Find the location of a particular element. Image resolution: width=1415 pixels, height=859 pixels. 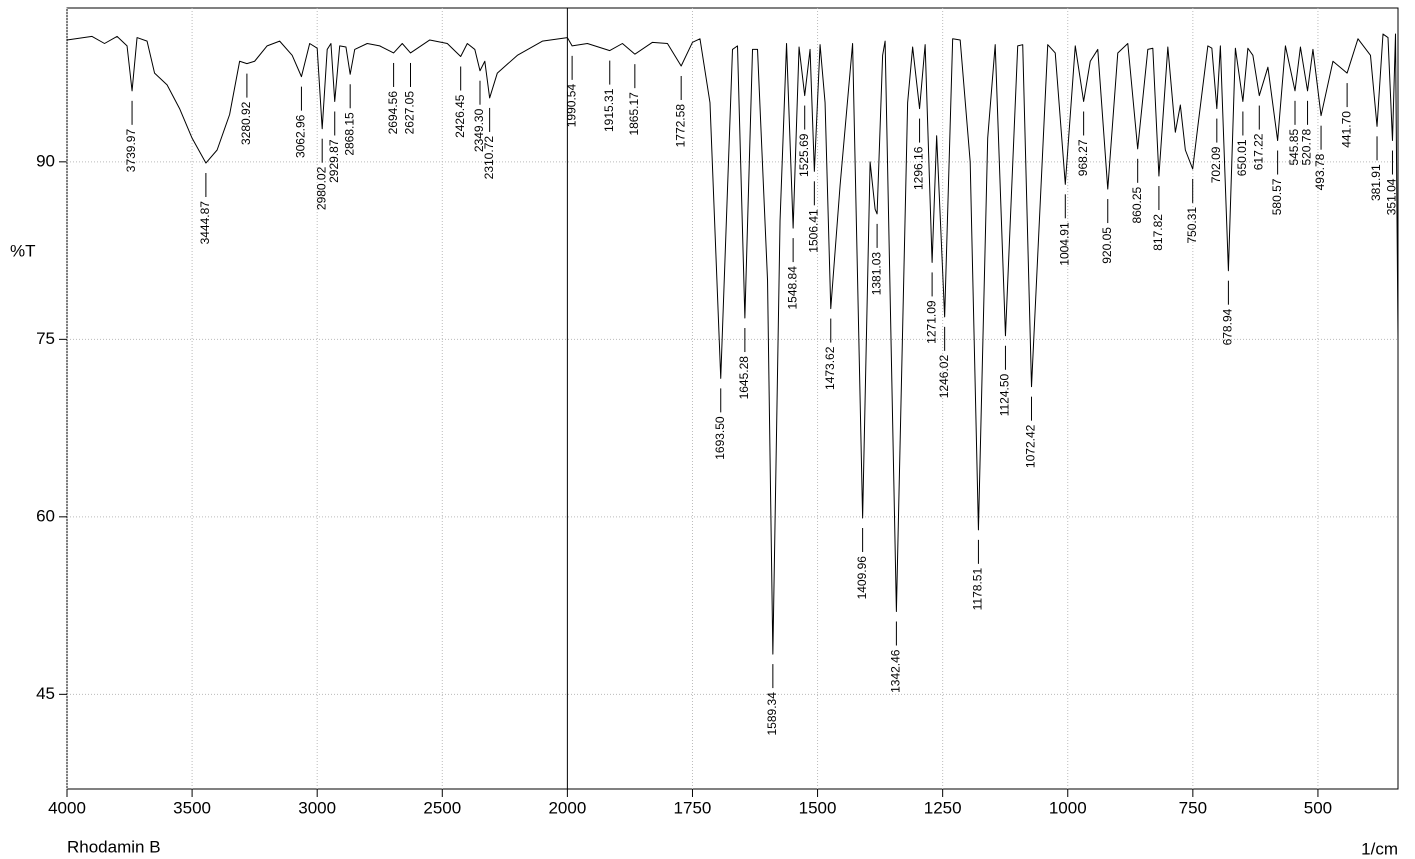

peak-label: 381.91 is located at coordinates (1376, 182).